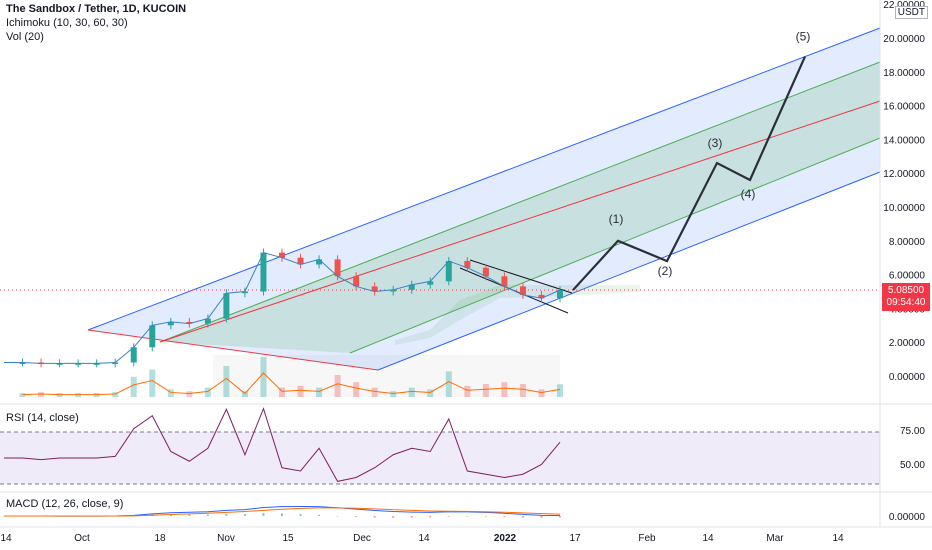 The width and height of the screenshot is (932, 550). I want to click on volume-area-bg, so click(386, 376).